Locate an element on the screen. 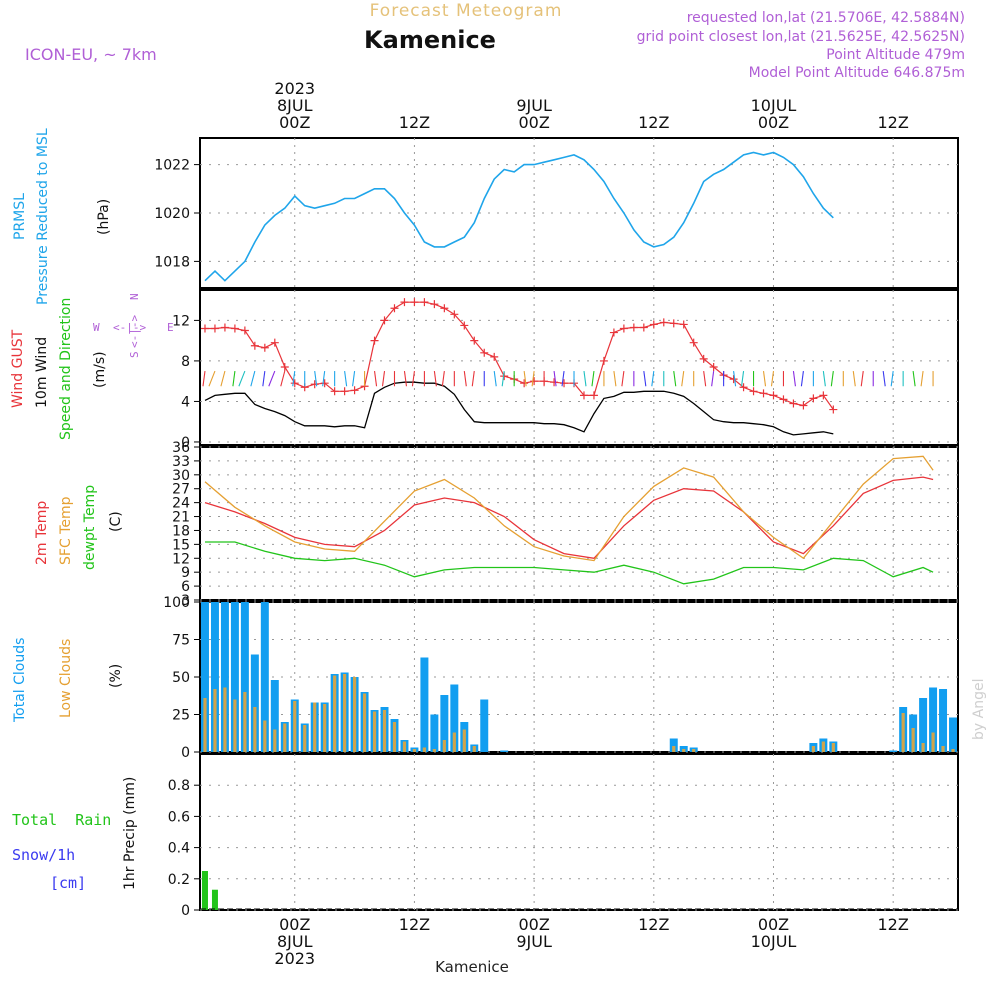  y-tick-label: 27 is located at coordinates (181, 490).